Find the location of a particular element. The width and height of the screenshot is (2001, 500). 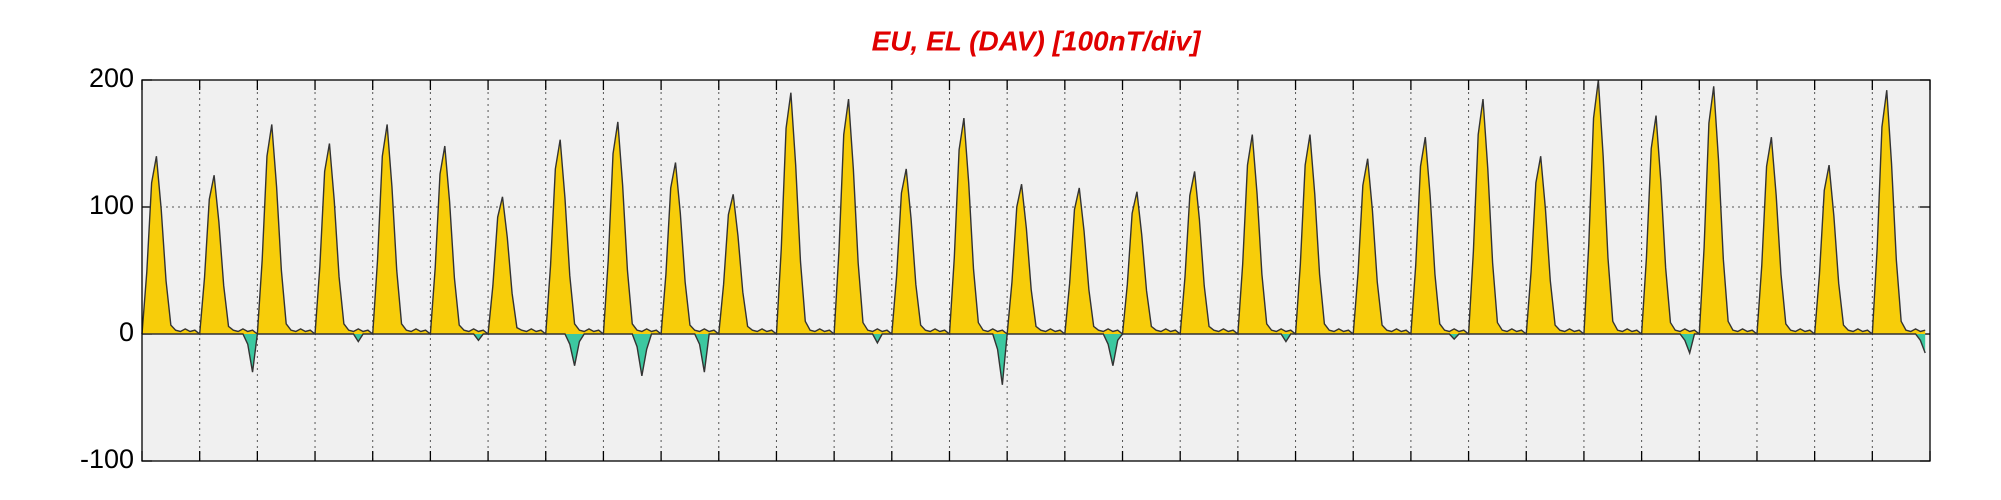

y-tick-label: 200 is located at coordinates (111, 78).